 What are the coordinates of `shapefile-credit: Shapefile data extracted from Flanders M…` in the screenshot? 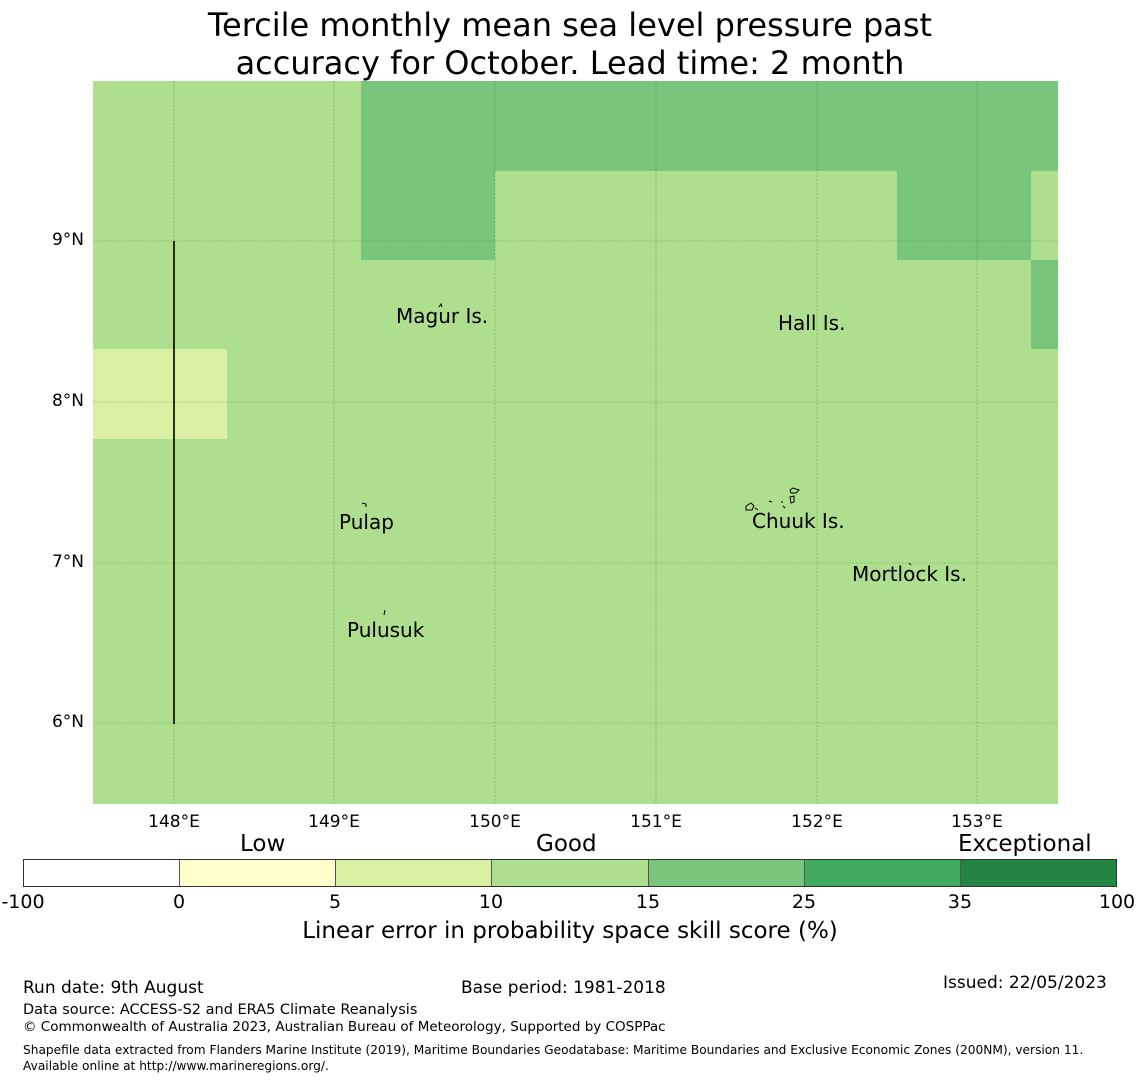 It's located at (553, 1058).